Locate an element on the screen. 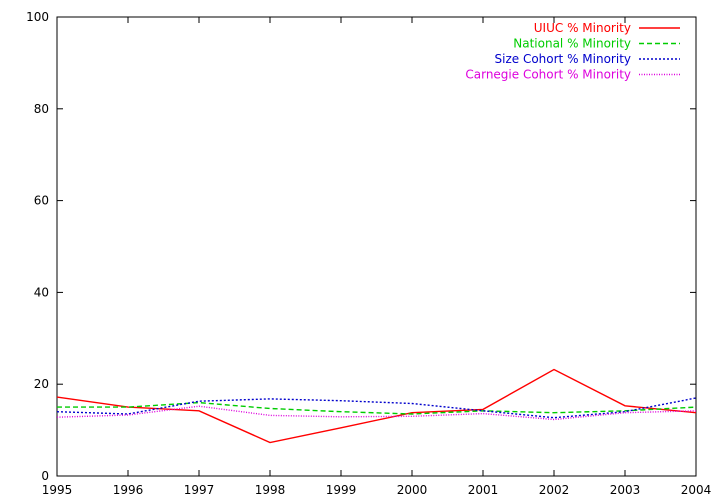 This screenshot has height=504, width=720. x-tick-label: 2004 is located at coordinates (696, 490).